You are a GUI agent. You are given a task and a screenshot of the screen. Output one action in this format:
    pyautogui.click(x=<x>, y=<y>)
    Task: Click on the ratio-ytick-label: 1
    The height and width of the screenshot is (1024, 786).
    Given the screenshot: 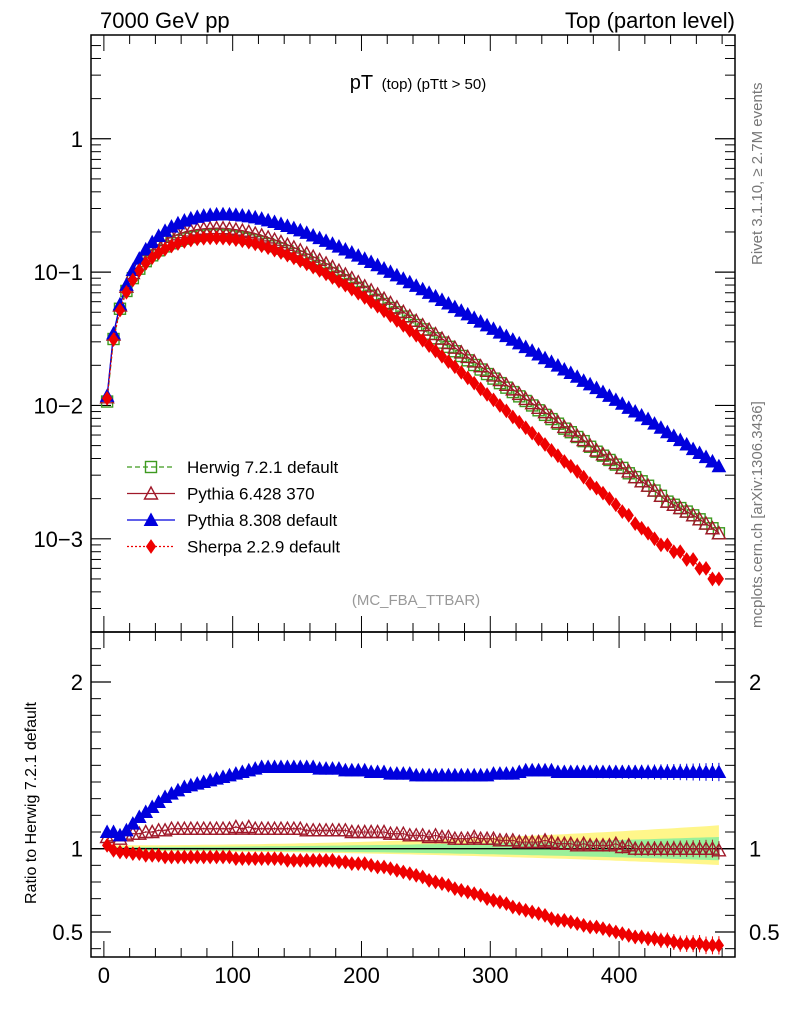 What is the action you would take?
    pyautogui.click(x=77, y=849)
    